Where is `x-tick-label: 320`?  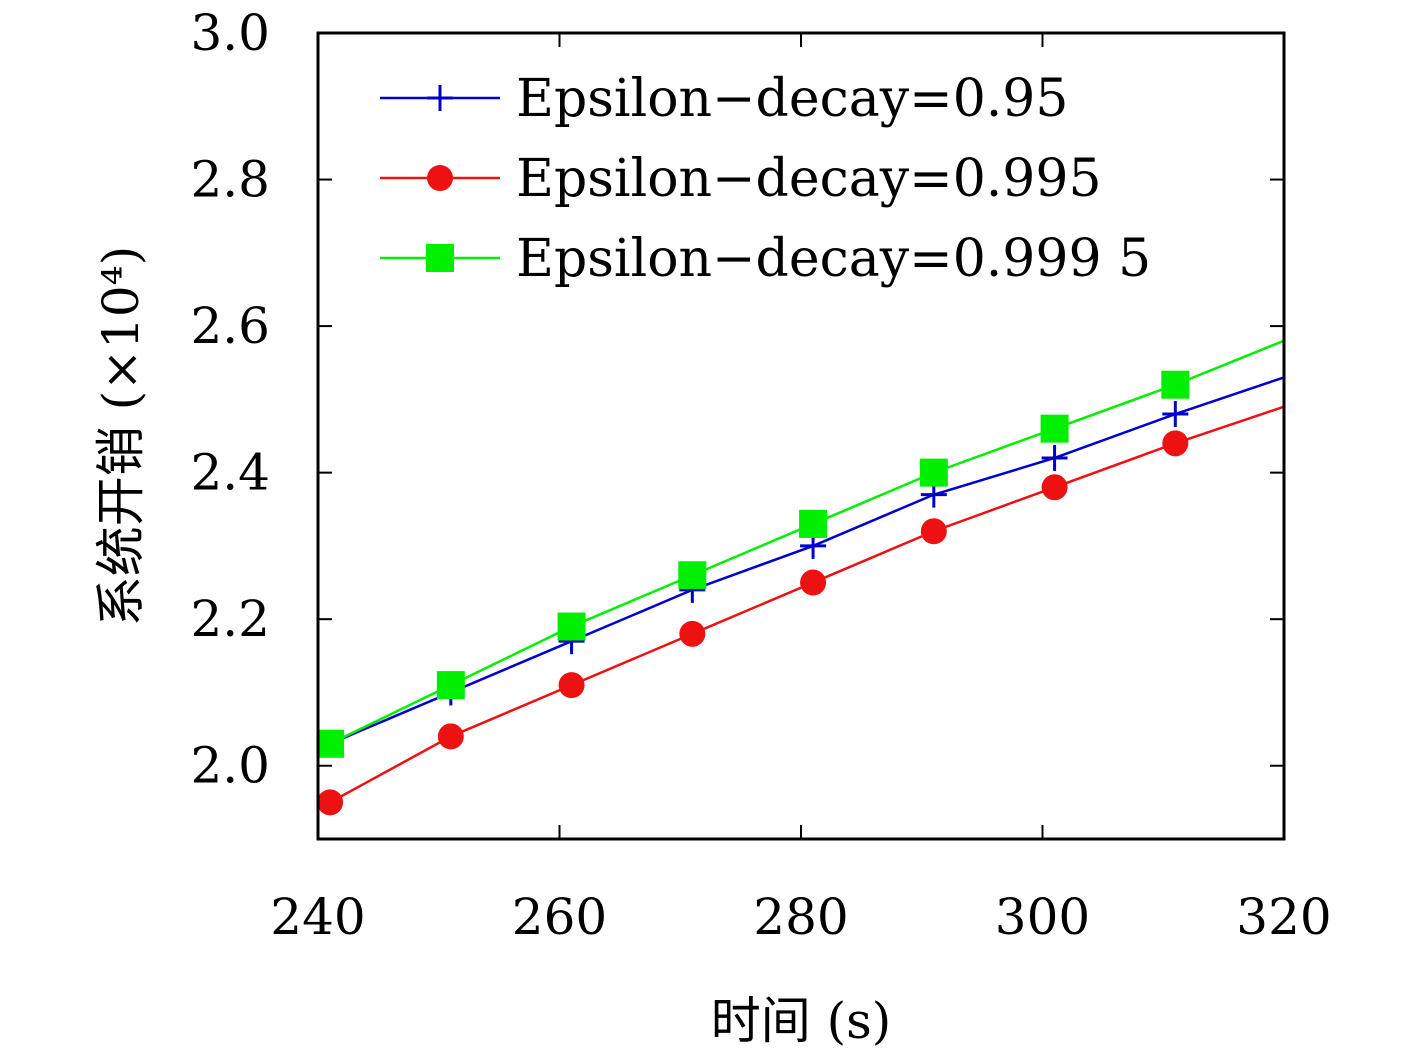
x-tick-label: 320 is located at coordinates (1283, 917).